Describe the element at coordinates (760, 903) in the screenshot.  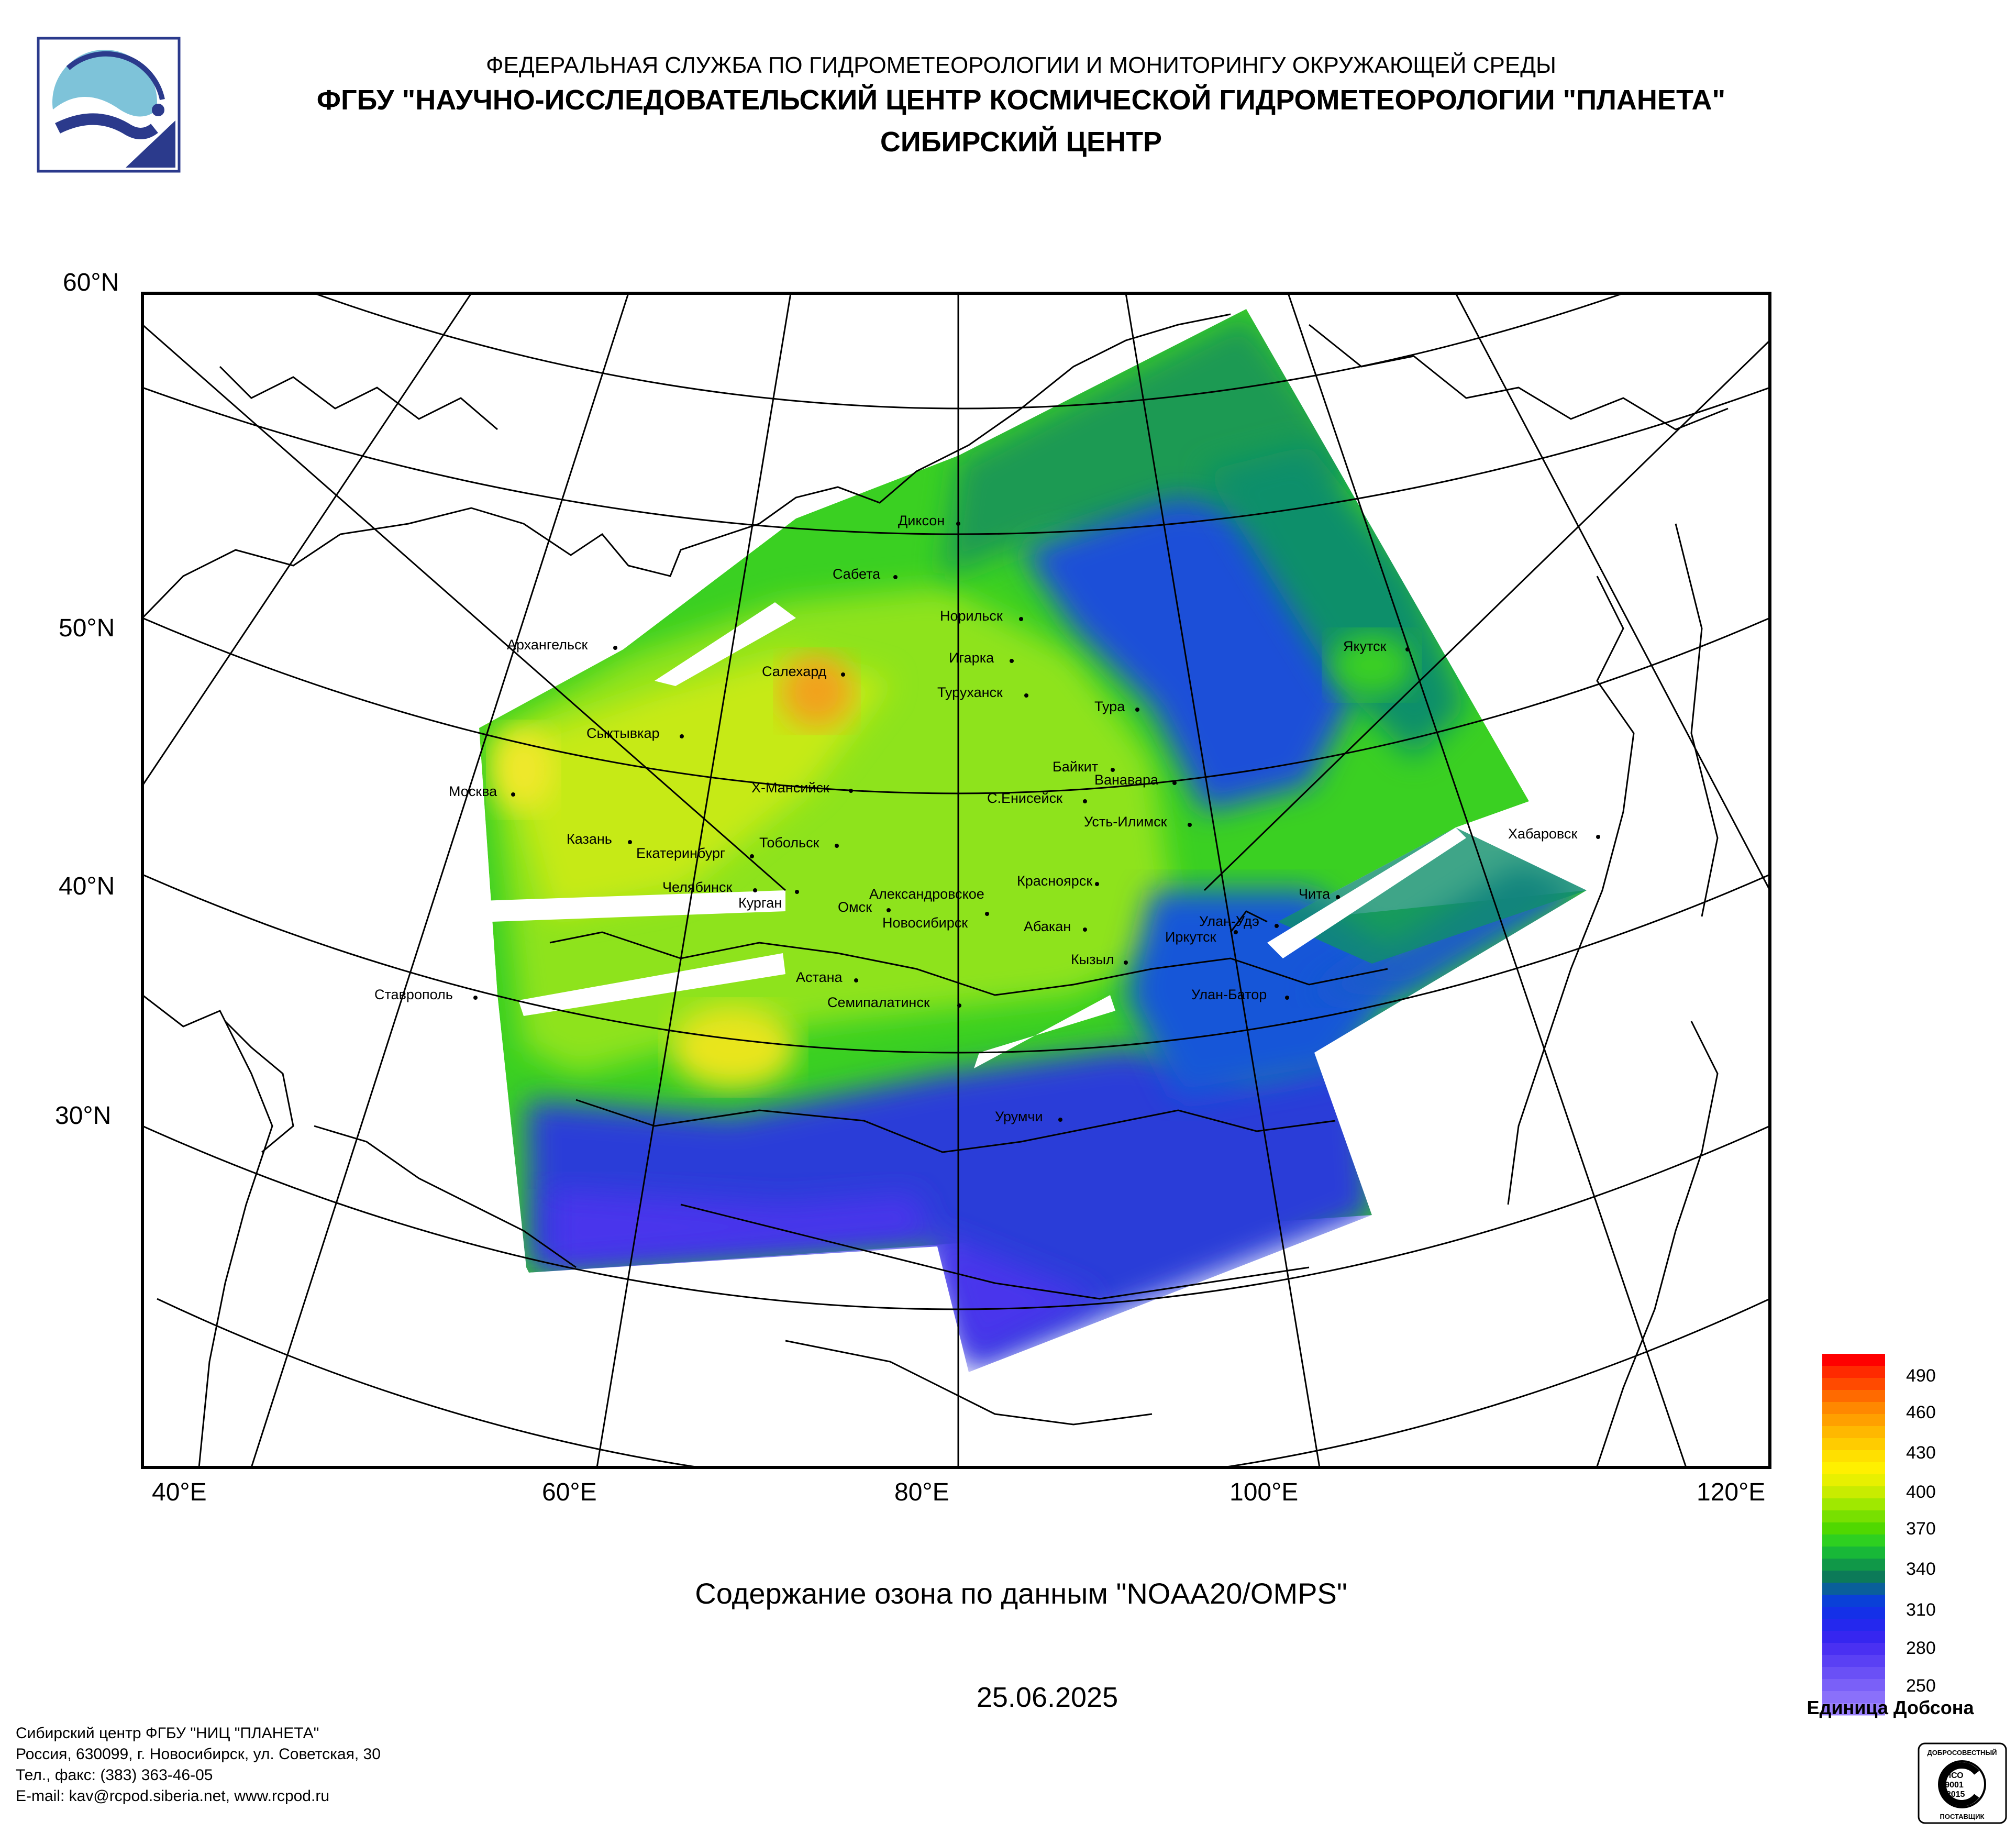
I see `city-kurgan: Курган` at that location.